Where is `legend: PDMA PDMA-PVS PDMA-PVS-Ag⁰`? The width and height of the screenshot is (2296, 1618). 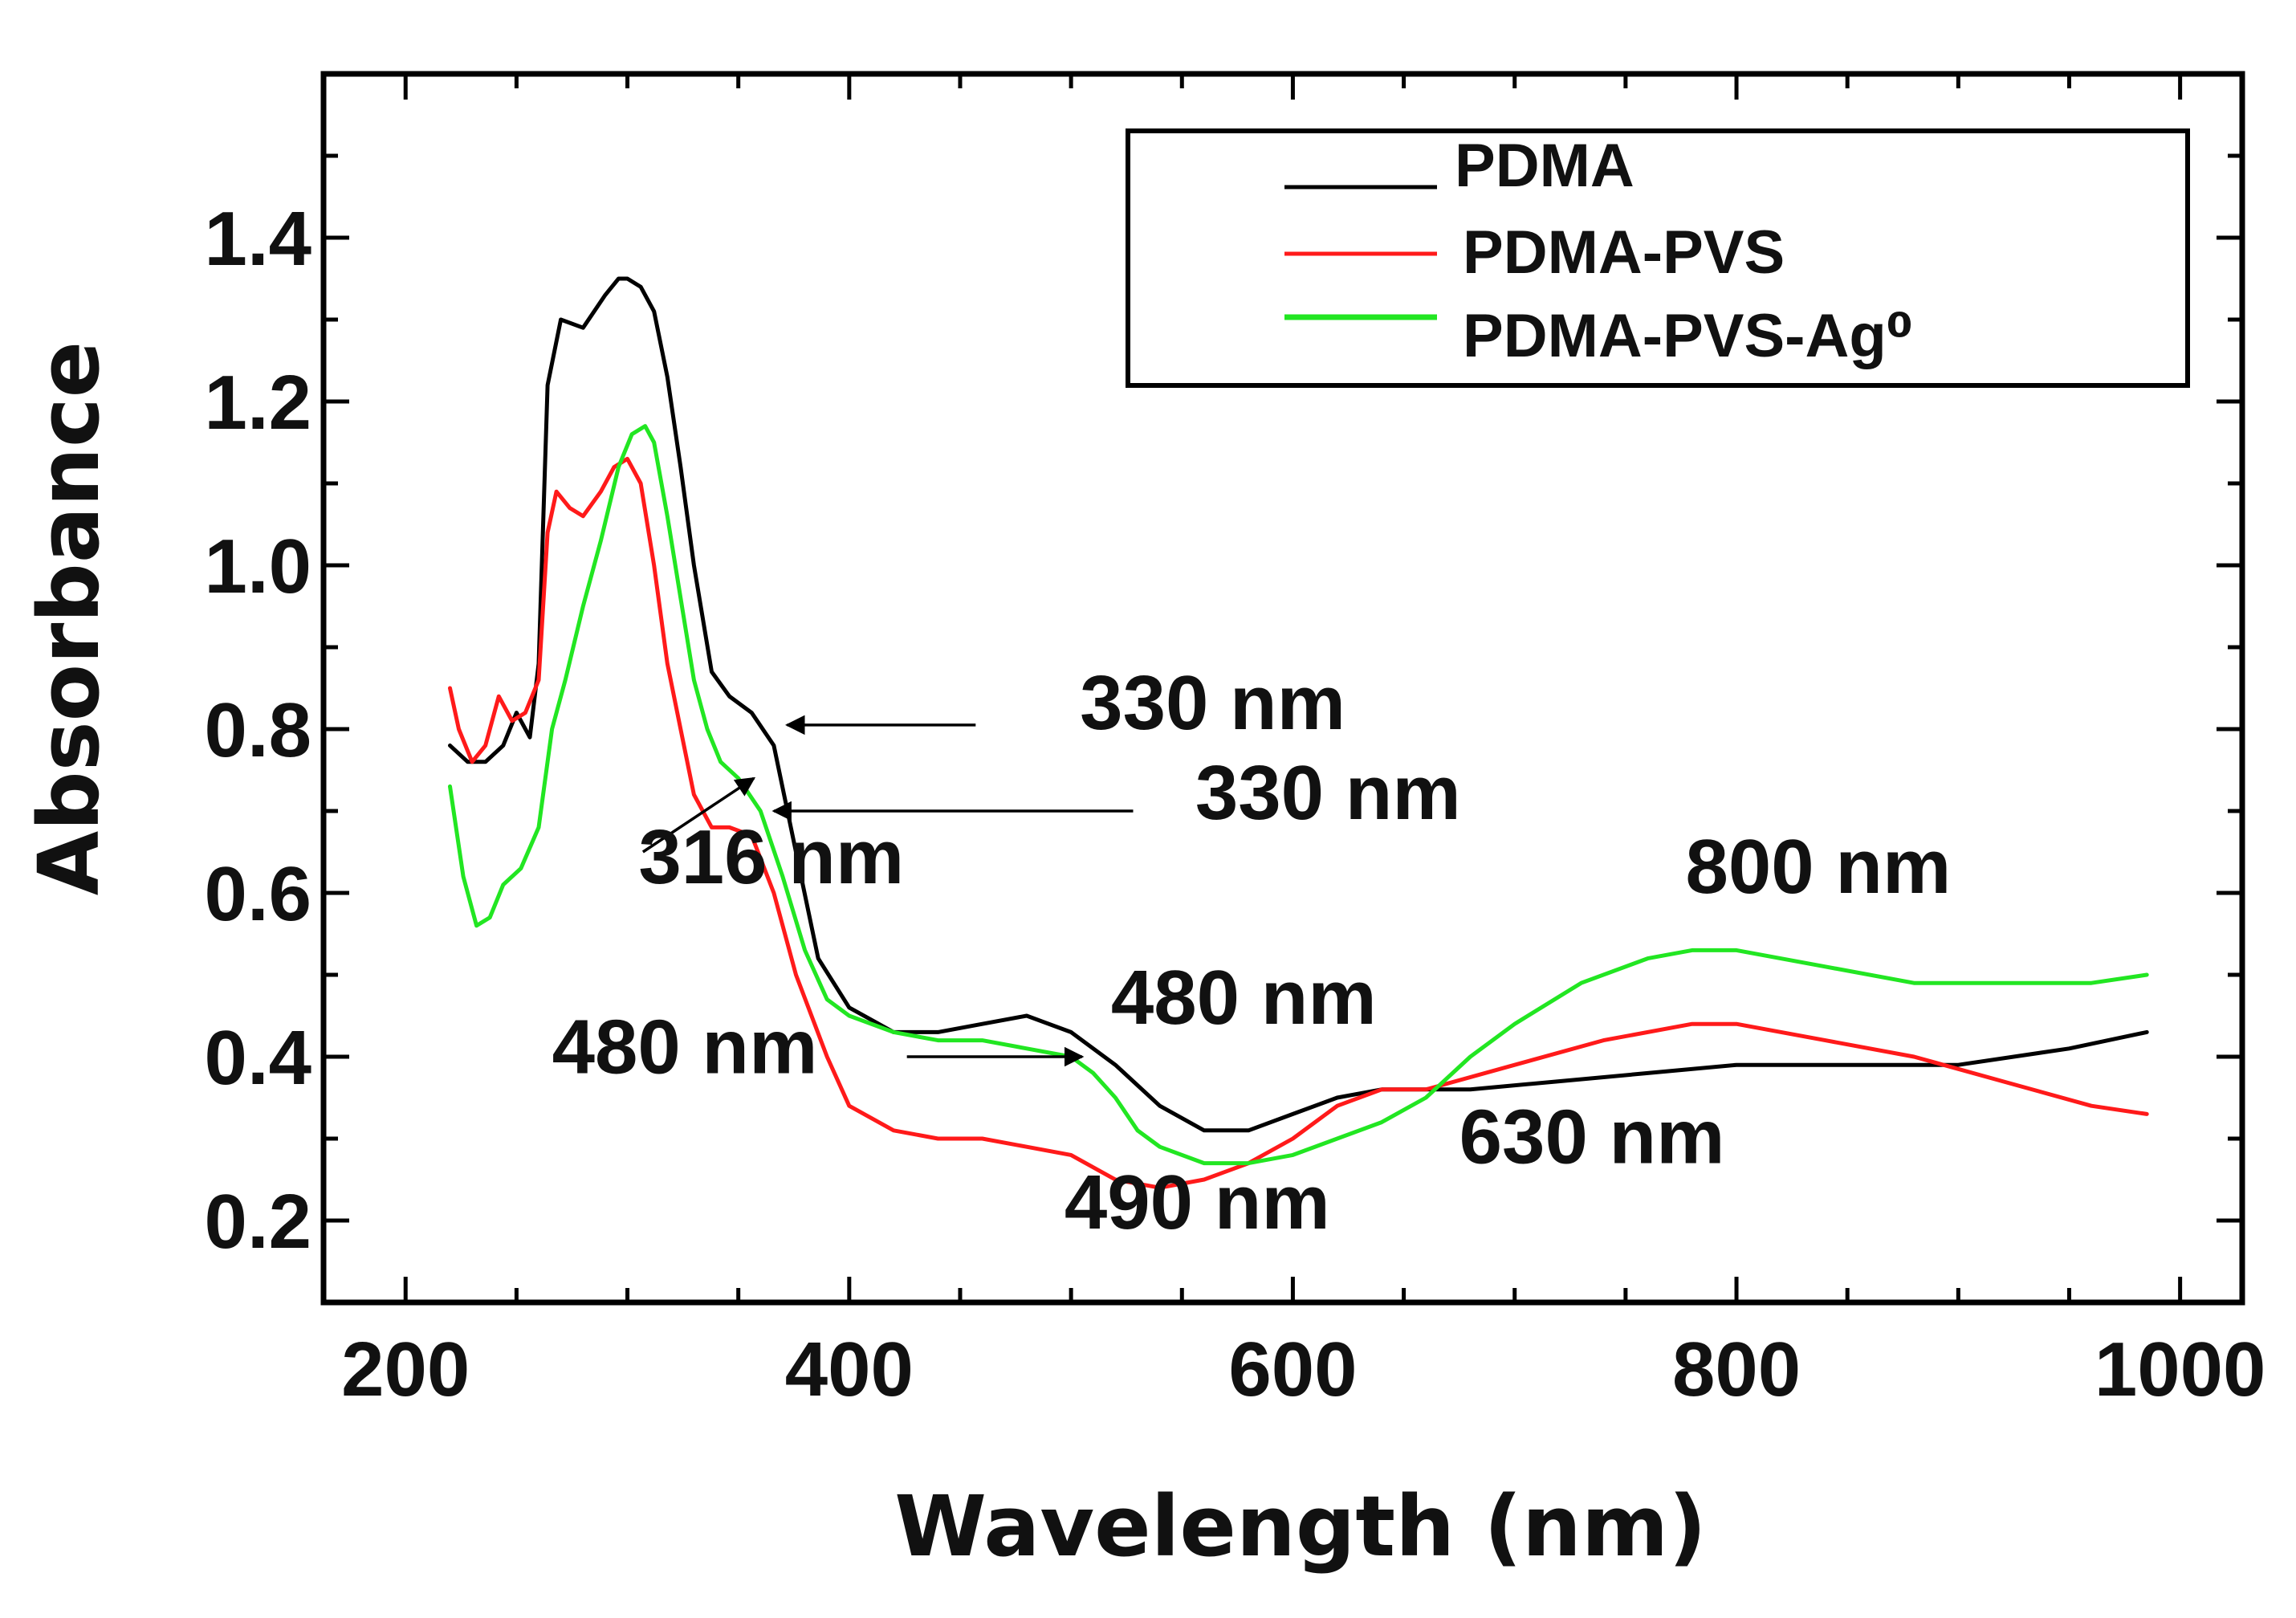
legend: PDMA PDMA-PVS PDMA-PVS-Ag⁰ is located at coordinates (1658, 258).